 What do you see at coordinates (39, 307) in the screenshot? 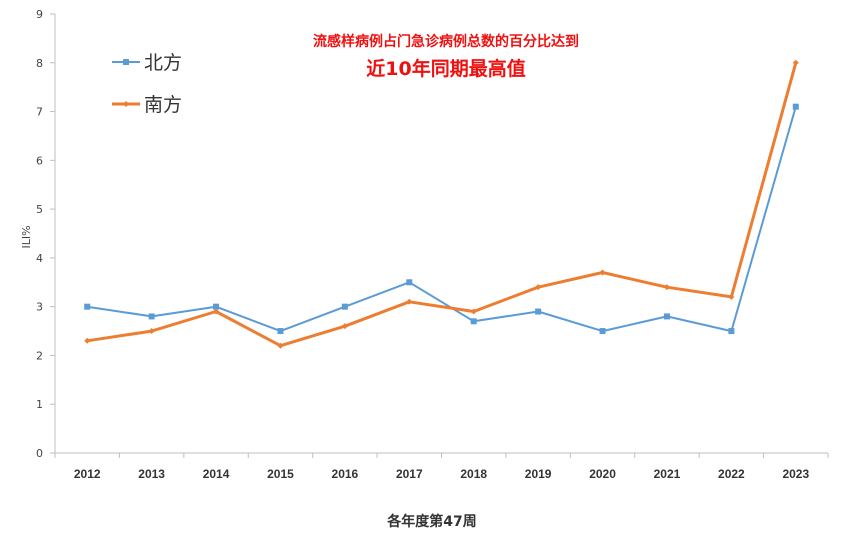
I see `y-tick-label: 3` at bounding box center [39, 307].